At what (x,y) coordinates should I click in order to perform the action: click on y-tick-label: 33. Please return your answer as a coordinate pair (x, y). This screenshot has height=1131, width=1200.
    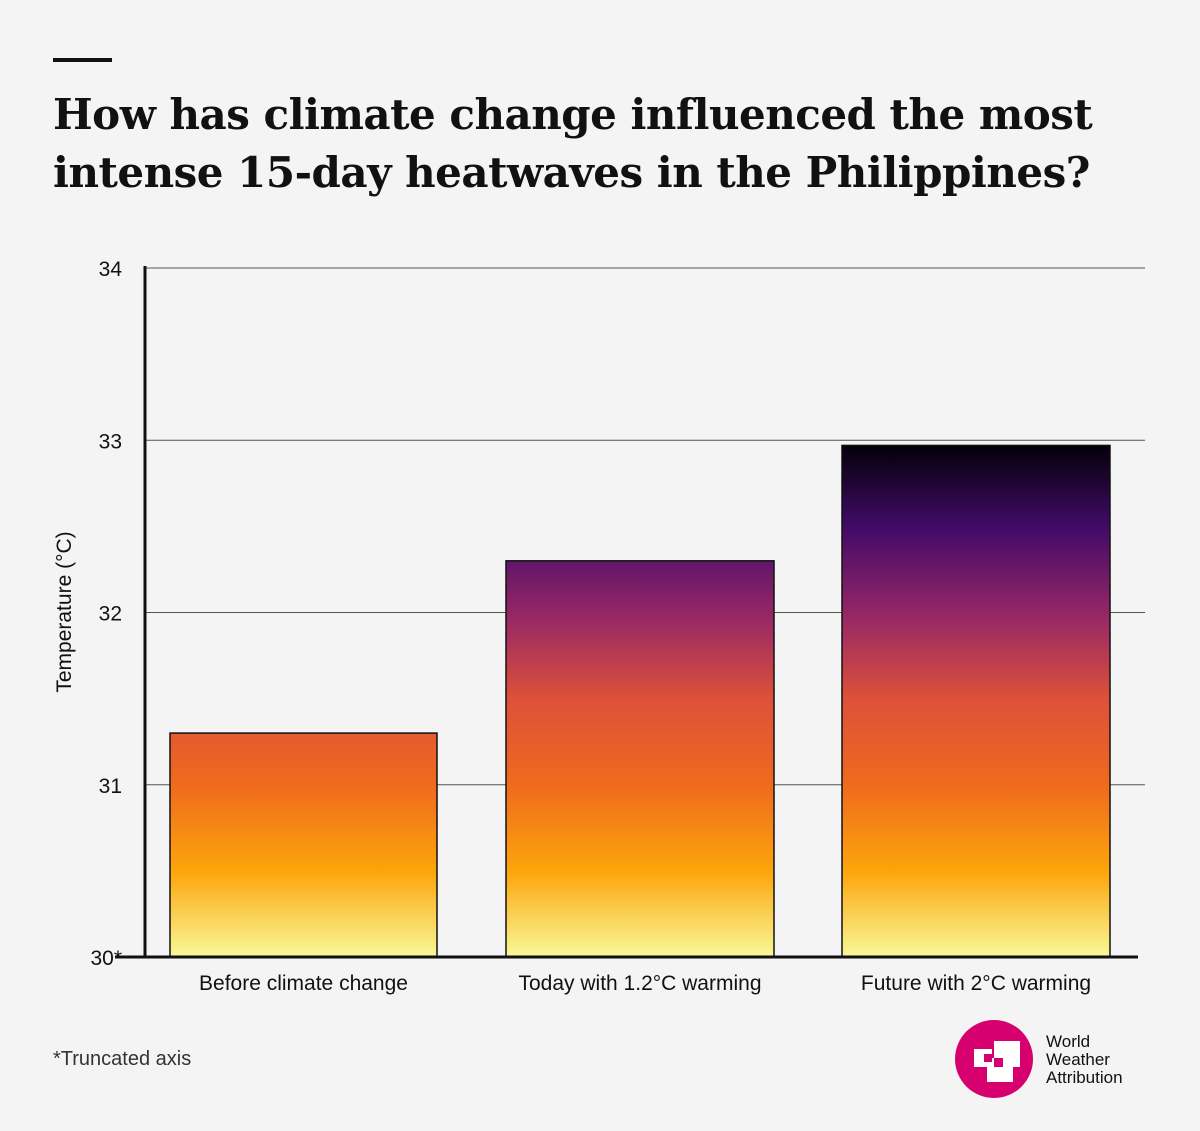
    Looking at the image, I should click on (110, 441).